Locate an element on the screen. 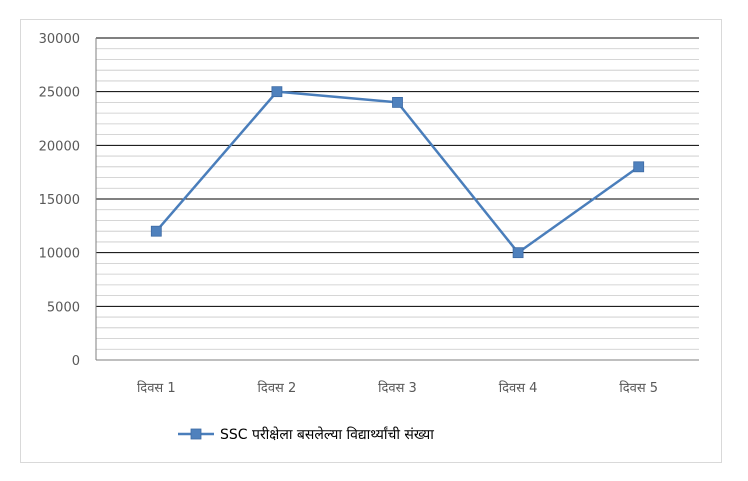 The height and width of the screenshot is (481, 748). y-tick-label: 10000 is located at coordinates (59, 254).